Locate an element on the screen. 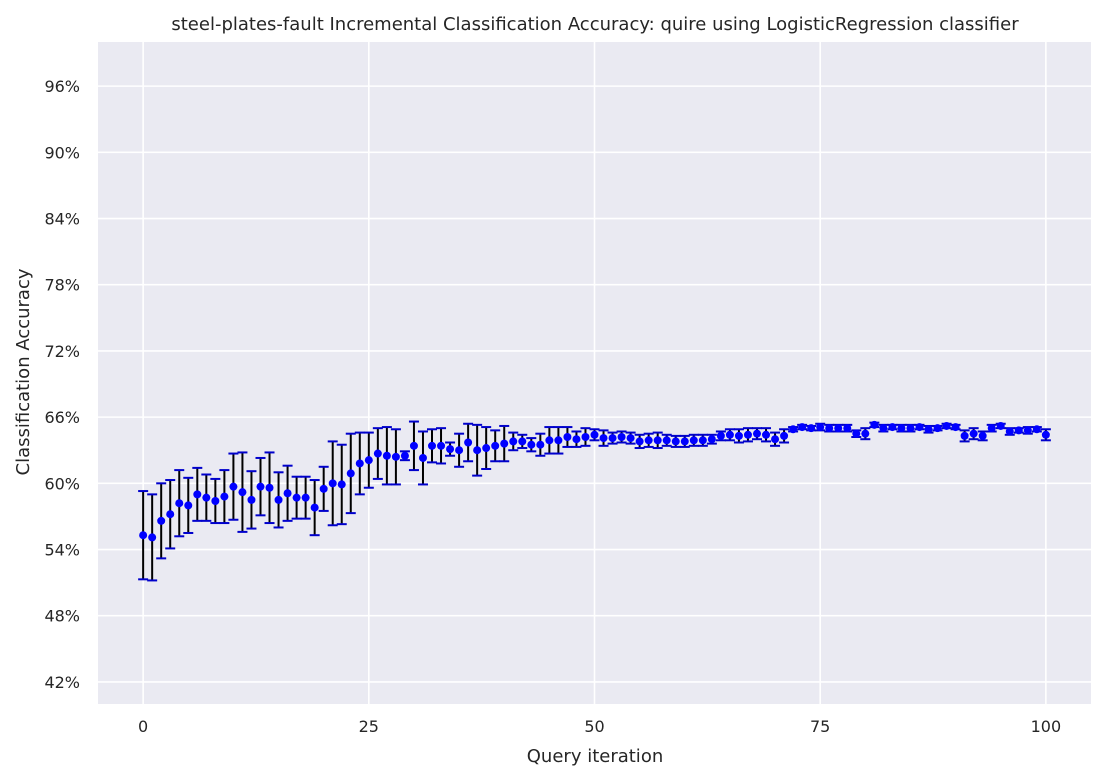 Image resolution: width=1104 pixels, height=779 pixels. y-tick-labels: 42% 48% 54% 60% 66% 72% 78% 84% 90% 96% is located at coordinates (62, 384).